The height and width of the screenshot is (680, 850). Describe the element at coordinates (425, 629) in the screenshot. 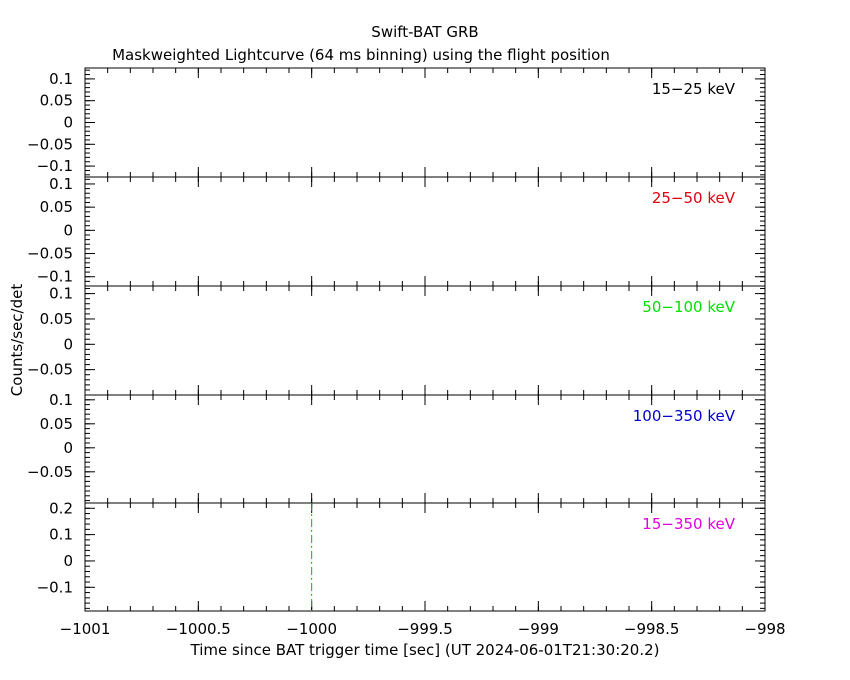

I see `x-tick-label: −999.5` at that location.